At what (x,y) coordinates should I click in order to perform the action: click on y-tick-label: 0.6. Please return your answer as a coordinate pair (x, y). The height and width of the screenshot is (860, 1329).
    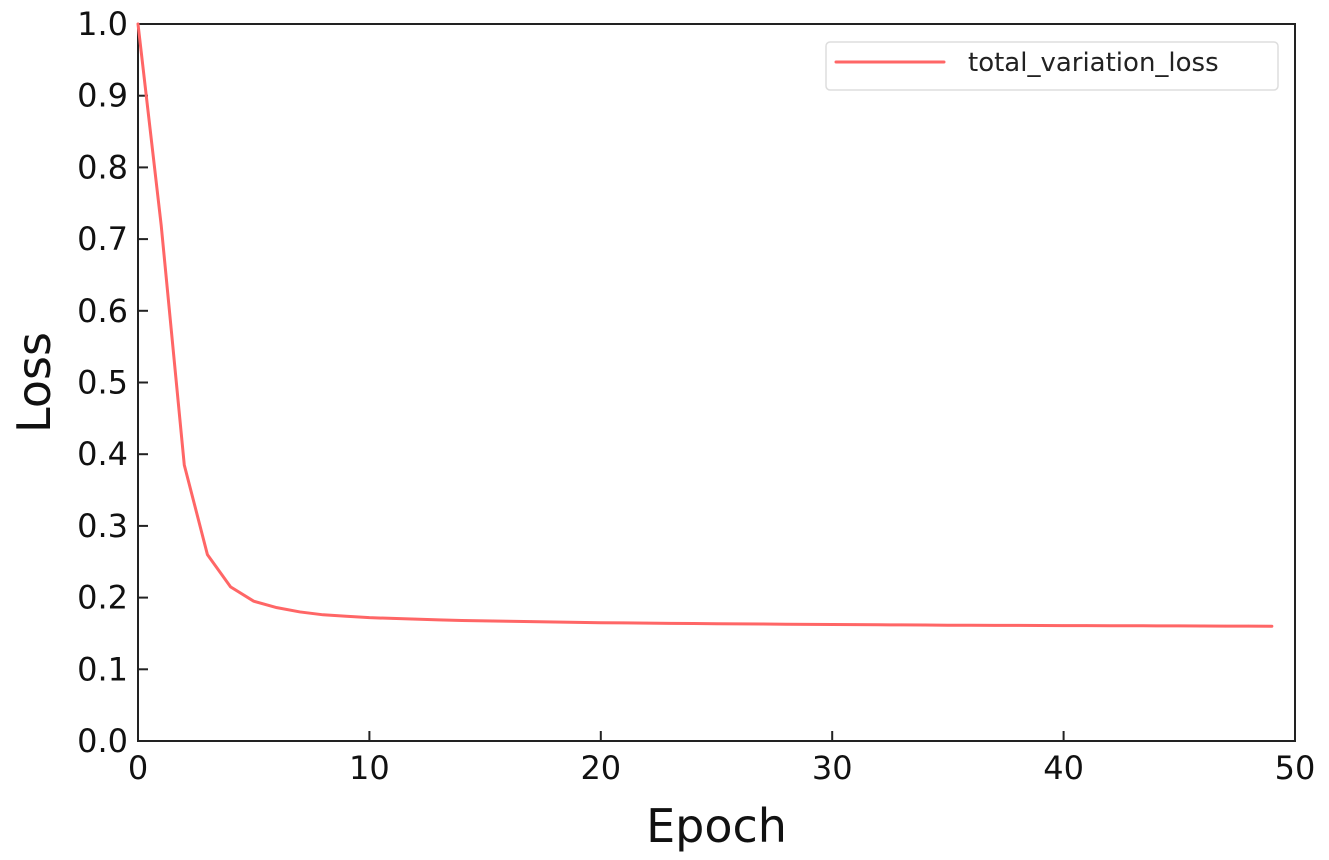
    Looking at the image, I should click on (102, 311).